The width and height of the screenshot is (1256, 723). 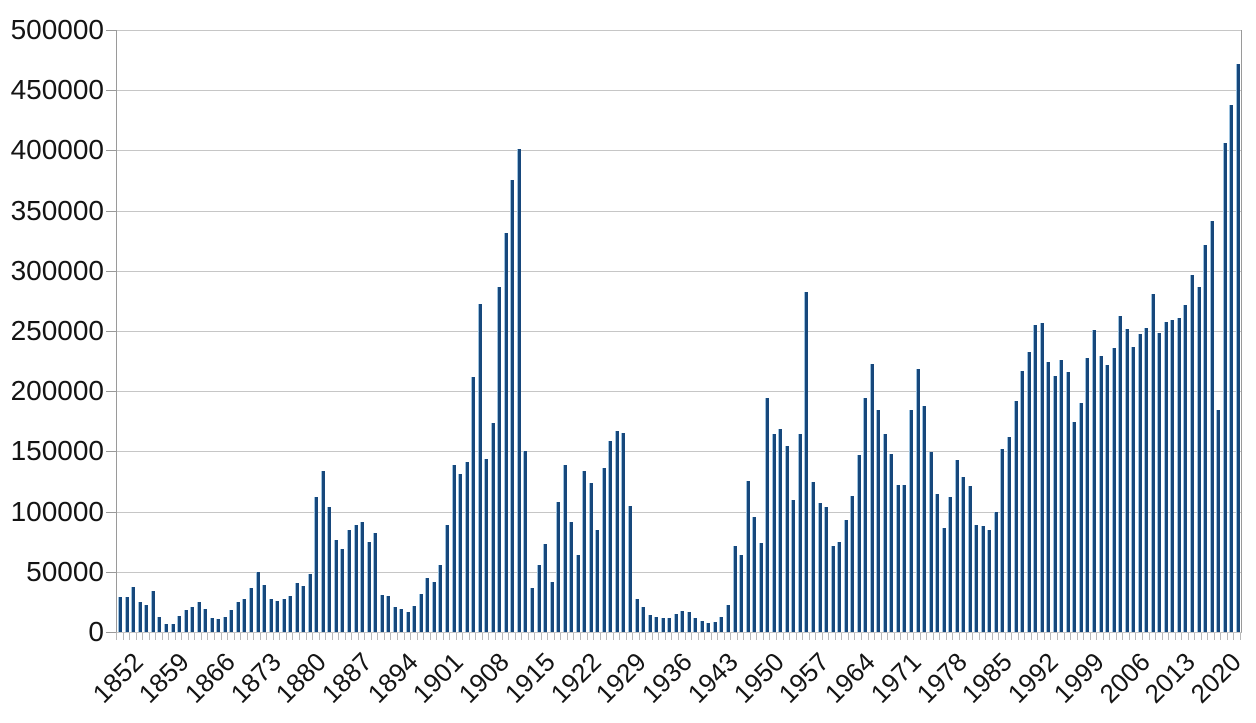 I want to click on bar-2015, so click(x=1185, y=468).